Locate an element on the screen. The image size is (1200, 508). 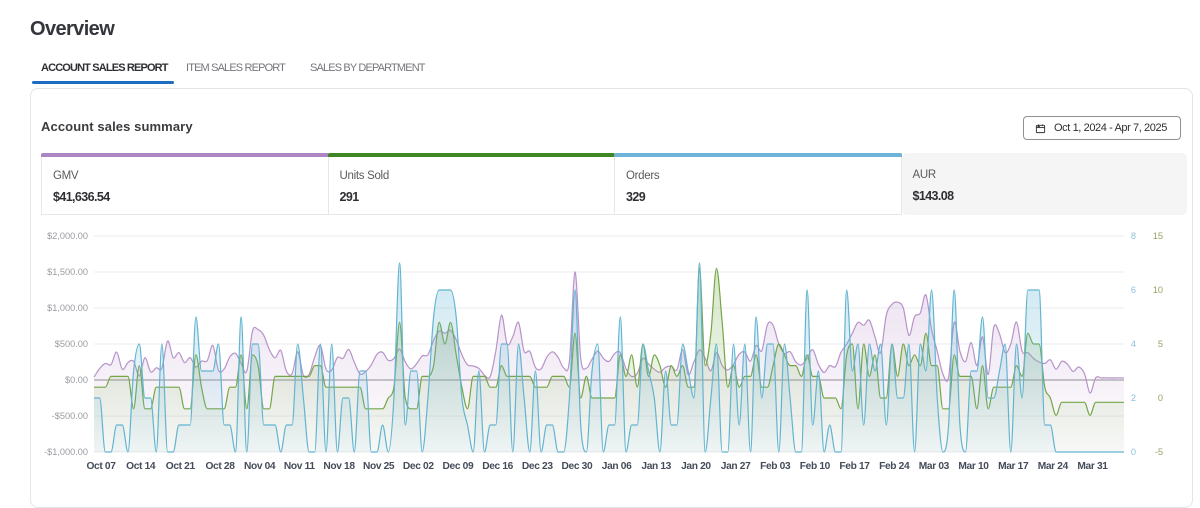
svg-text: -5 is located at coordinates (1159, 452).